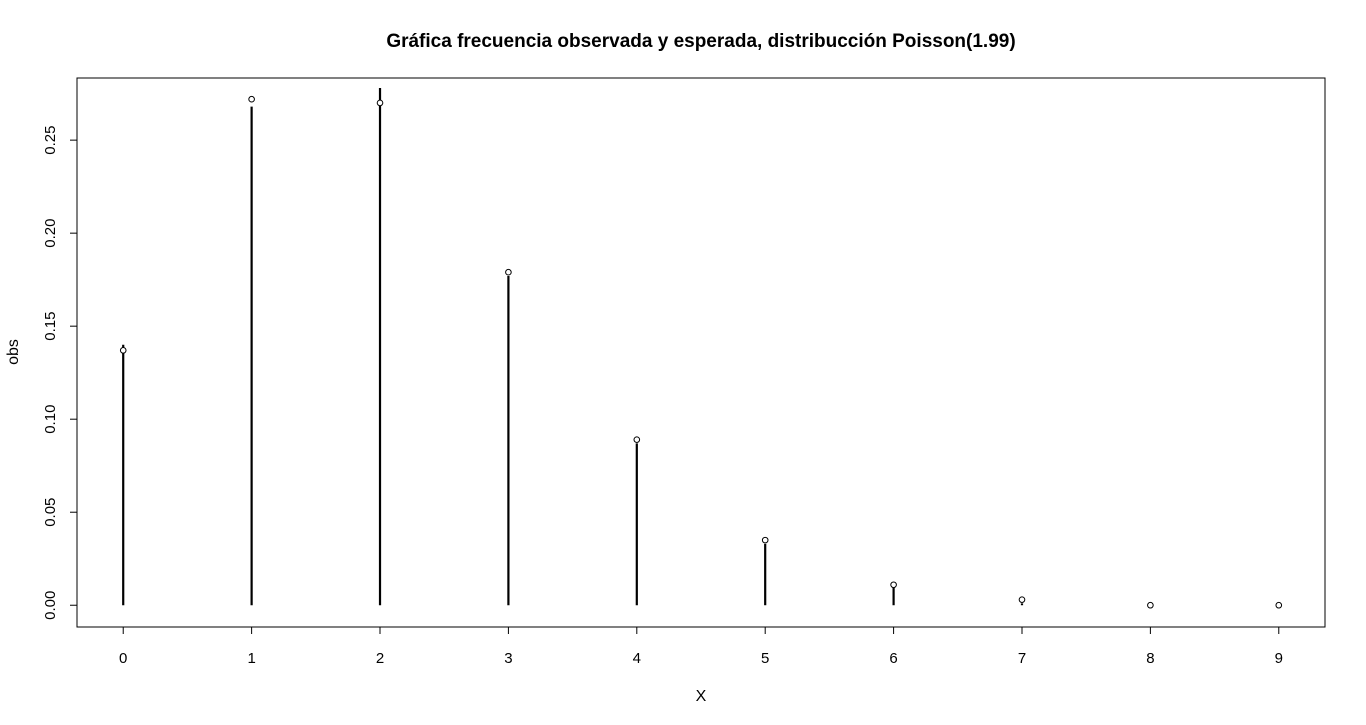 This screenshot has height=725, width=1366. What do you see at coordinates (893, 658) in the screenshot?
I see `x-tick-label: 6` at bounding box center [893, 658].